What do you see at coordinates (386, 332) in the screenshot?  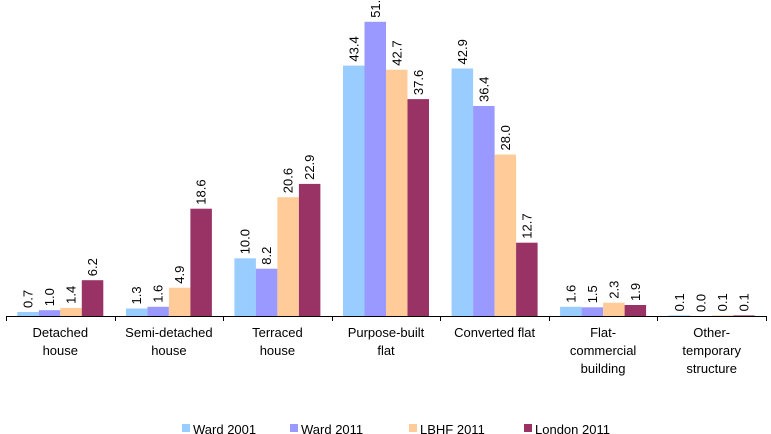 I see `category-label: Purpose-built` at bounding box center [386, 332].